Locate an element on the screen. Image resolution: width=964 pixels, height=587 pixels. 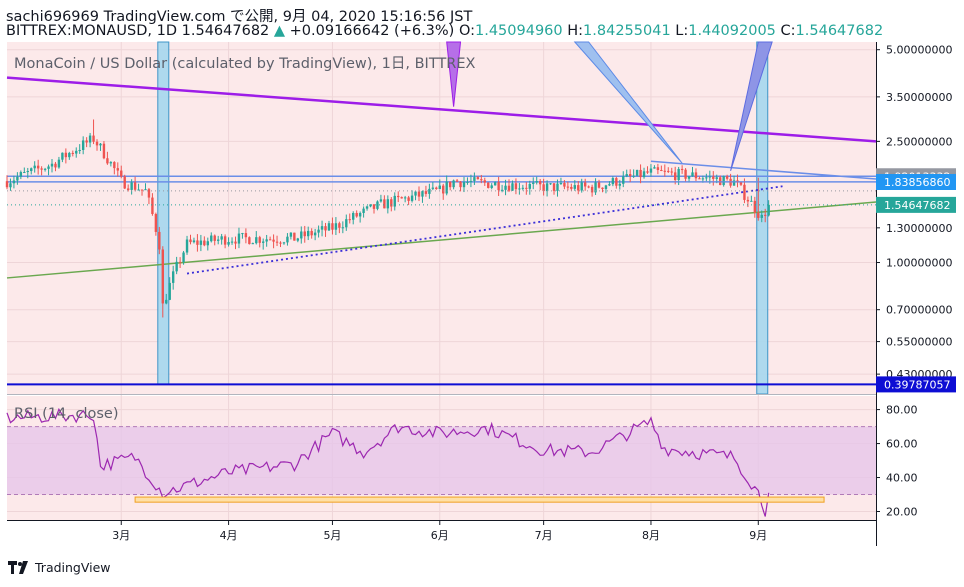
price-tick-label: 3.50000000 is located at coordinates (919, 97).